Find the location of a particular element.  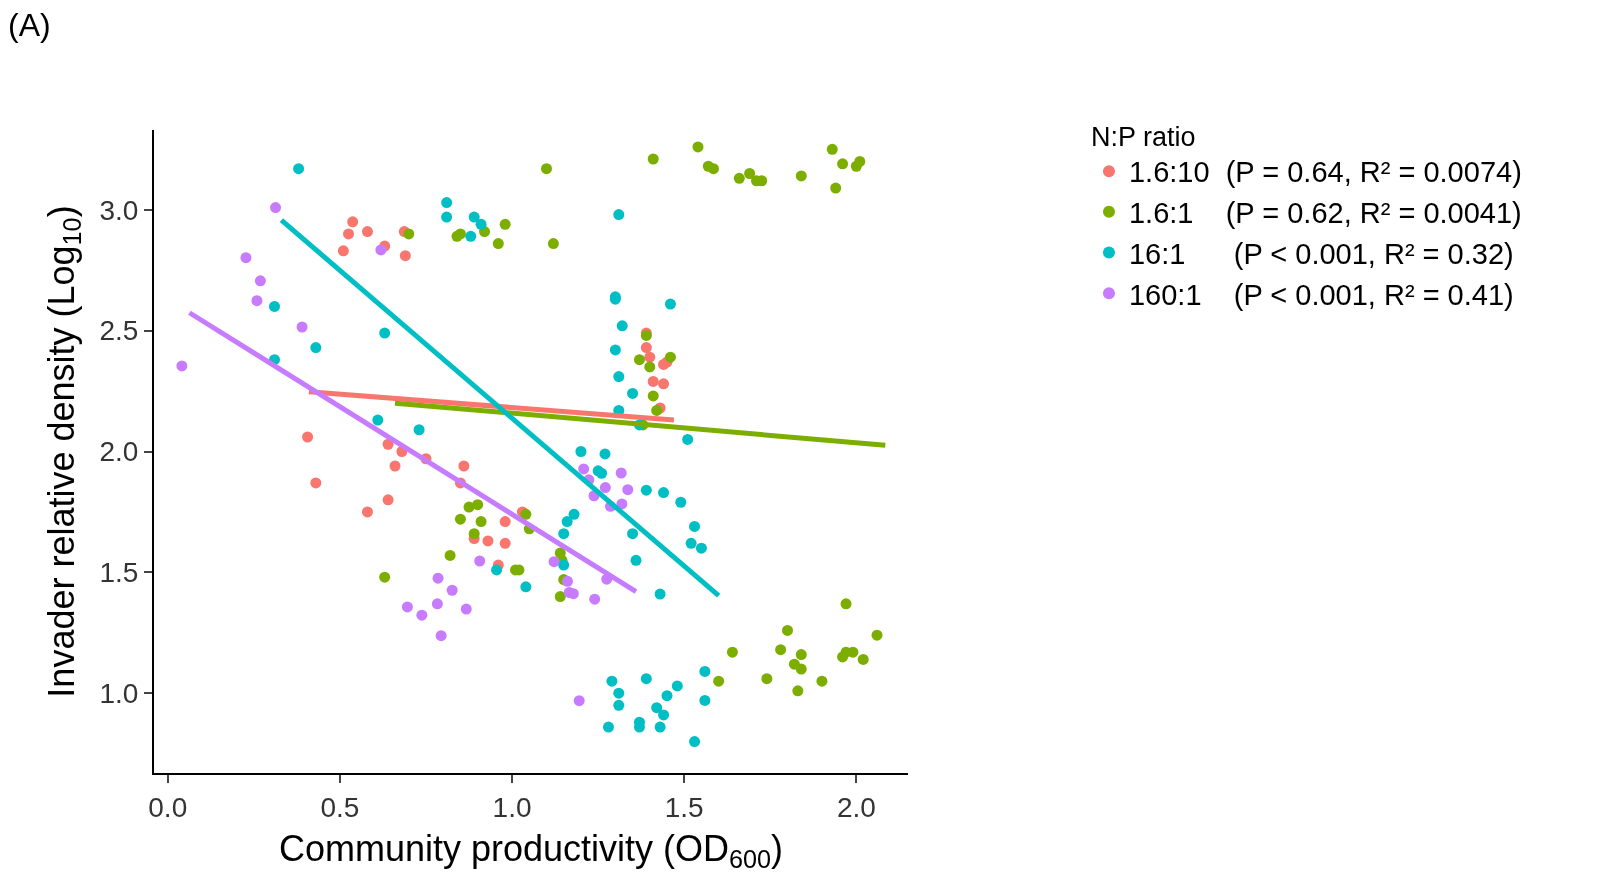

y-tick-label: 1.0 is located at coordinates (119, 694).